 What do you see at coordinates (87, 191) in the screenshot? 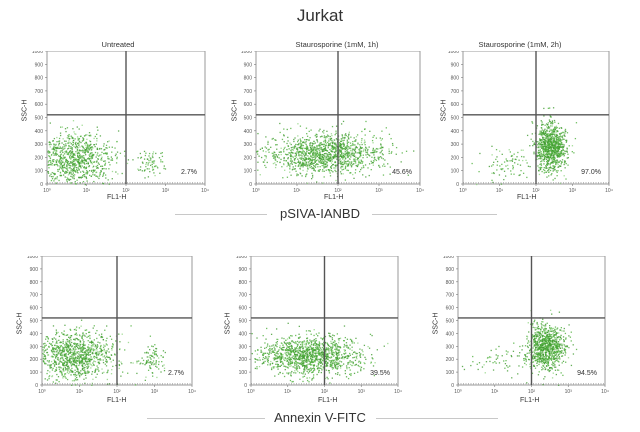
I see `panel-1-x-tick-label-1: 10¹` at bounding box center [87, 191].